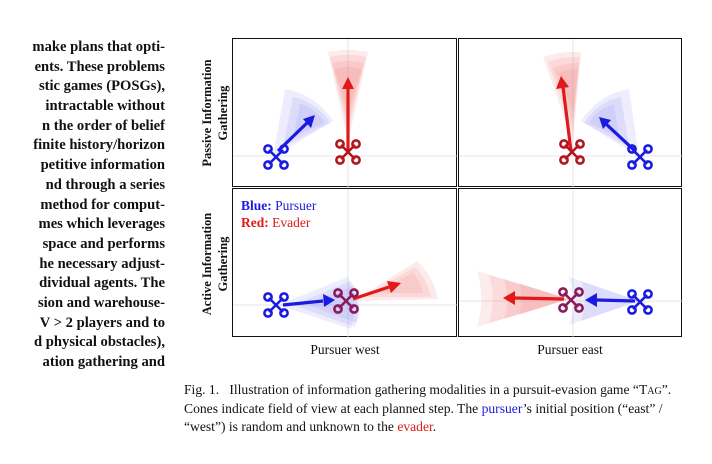 Image resolution: width=712 pixels, height=464 pixels. What do you see at coordinates (256, 205) in the screenshot?
I see `legend-blue-key: Blue:` at bounding box center [256, 205].